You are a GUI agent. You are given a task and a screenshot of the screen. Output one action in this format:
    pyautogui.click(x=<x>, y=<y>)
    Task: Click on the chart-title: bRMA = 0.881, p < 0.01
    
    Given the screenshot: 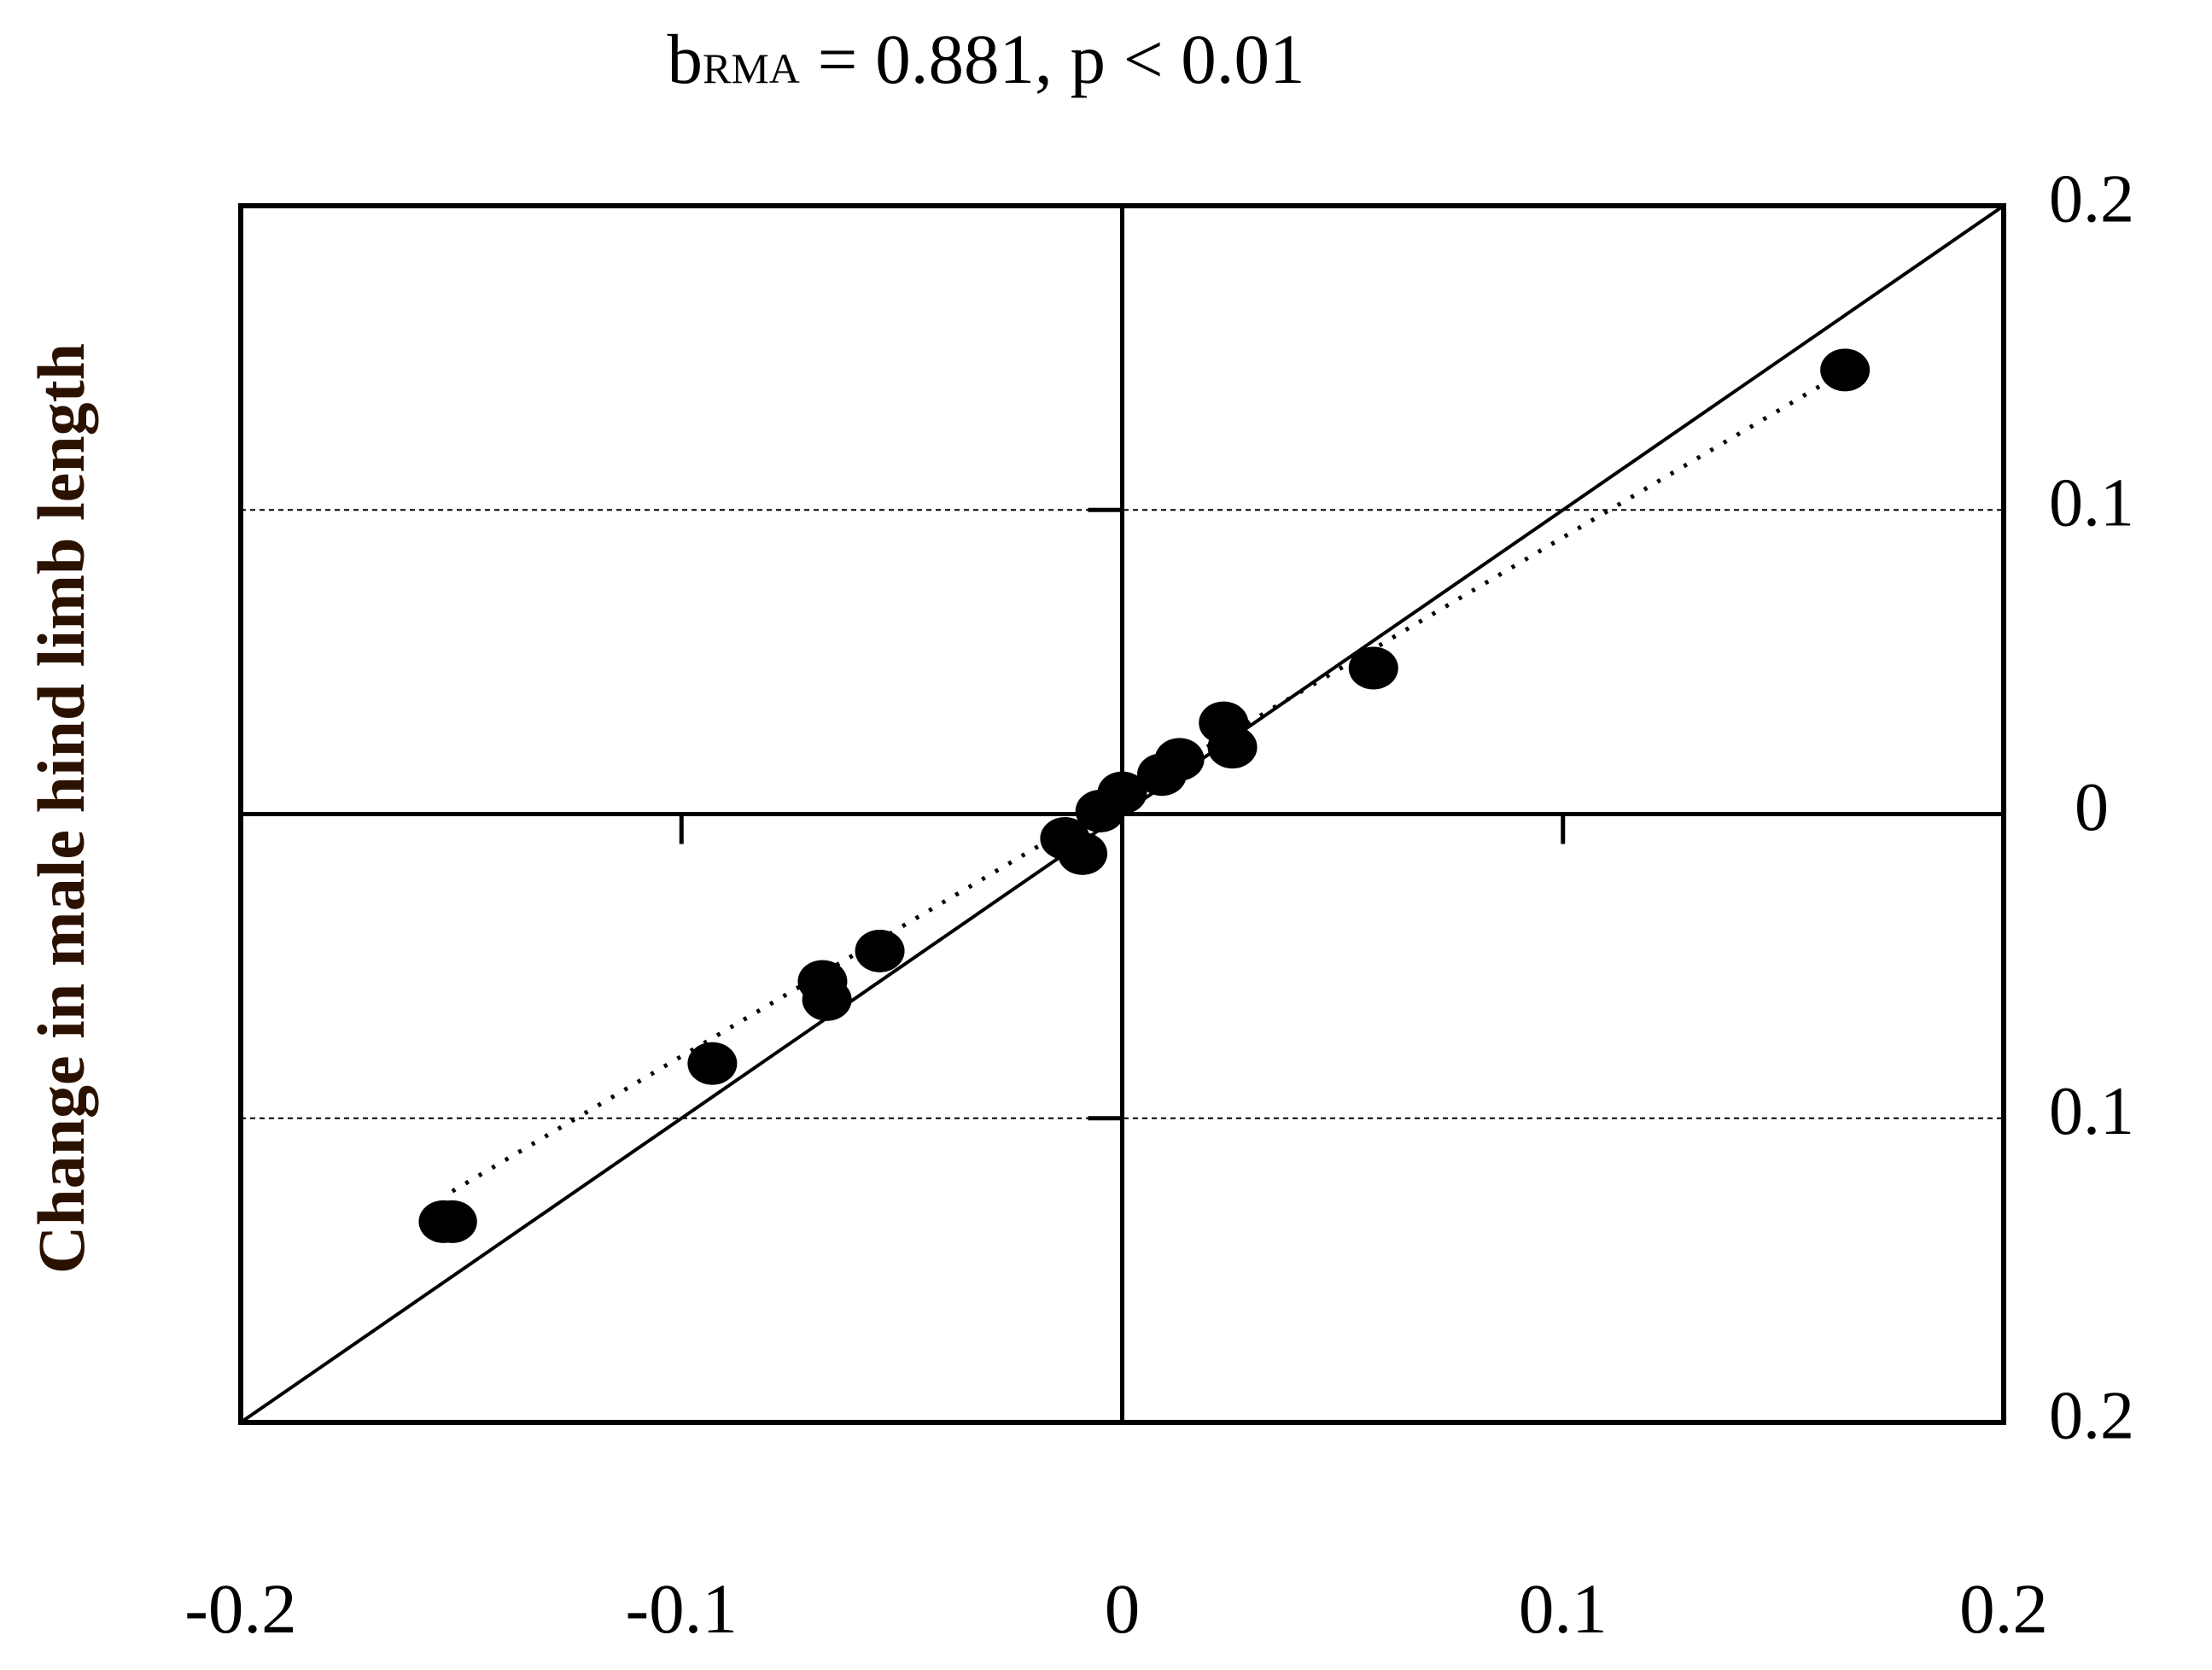 What is the action you would take?
    pyautogui.click(x=986, y=59)
    